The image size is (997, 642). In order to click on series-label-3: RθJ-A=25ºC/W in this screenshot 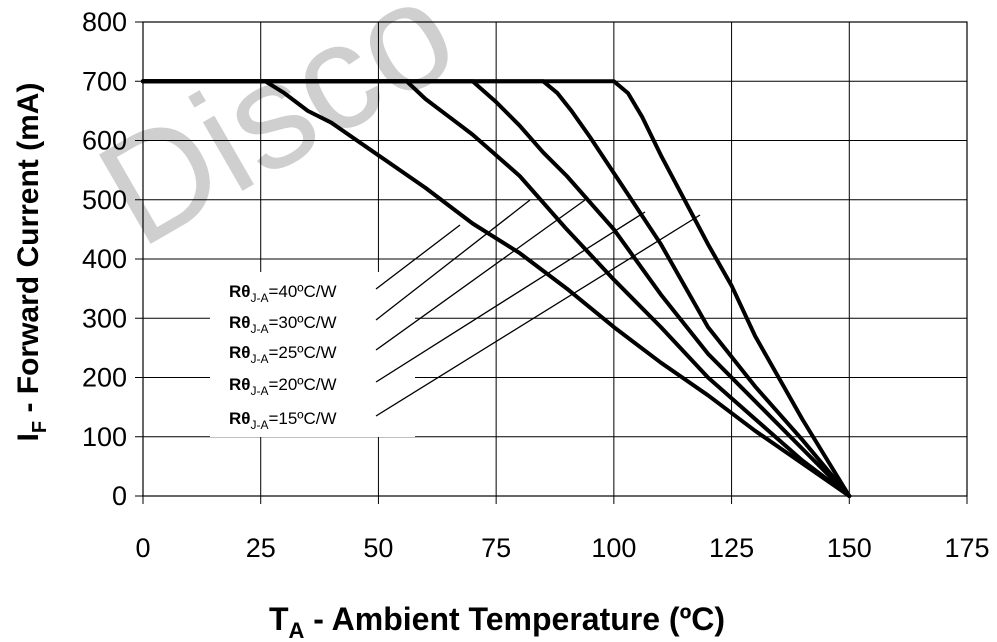, I will do `click(283, 354)`.